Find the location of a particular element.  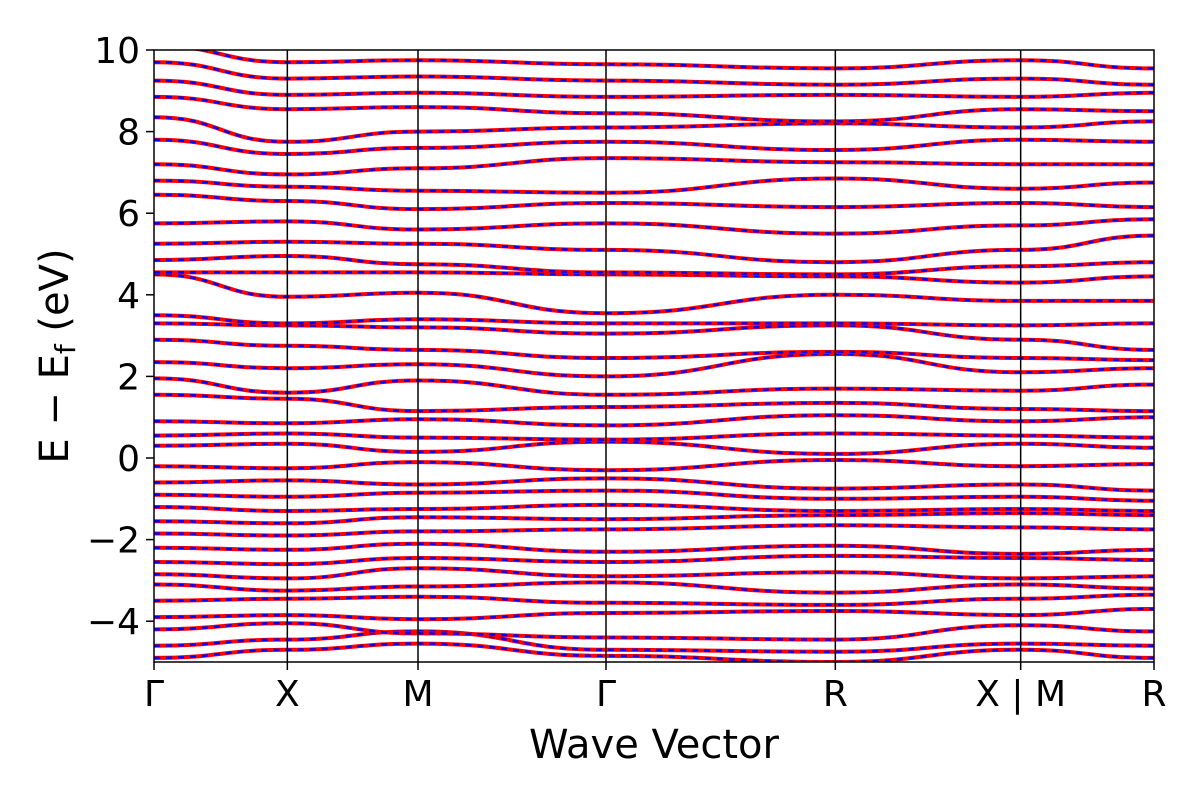

y-tick-label: 10 is located at coordinates (117, 51).